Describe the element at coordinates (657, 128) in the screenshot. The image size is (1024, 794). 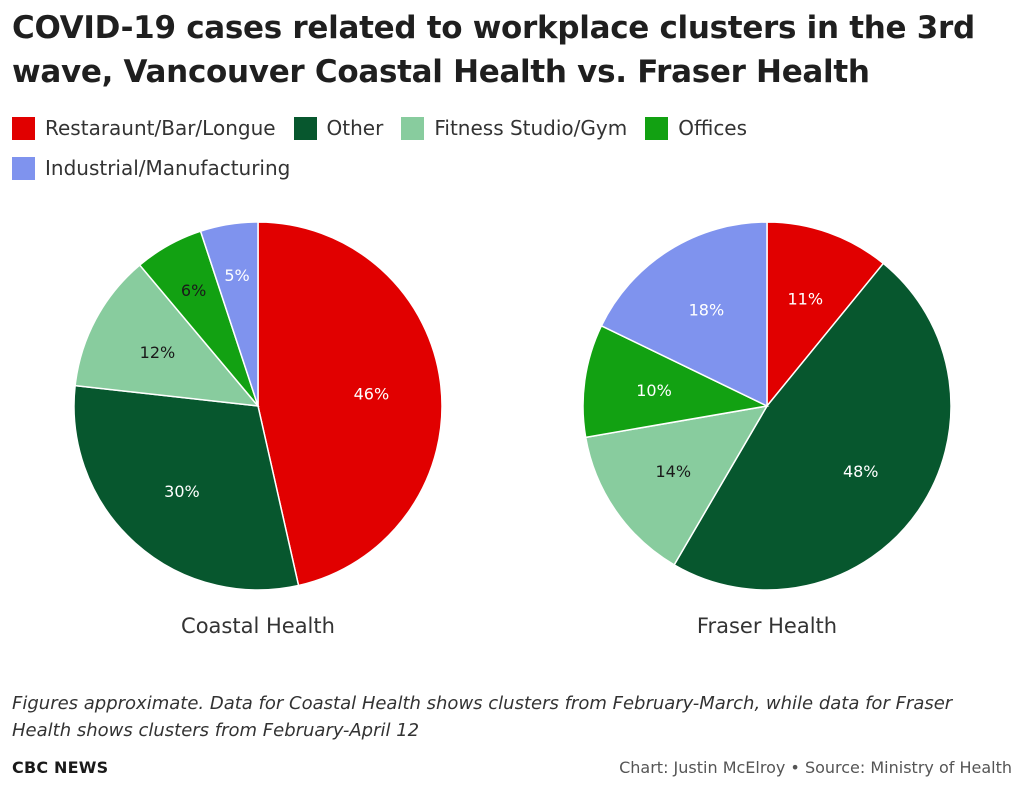
I see `legend-swatch-offices` at that location.